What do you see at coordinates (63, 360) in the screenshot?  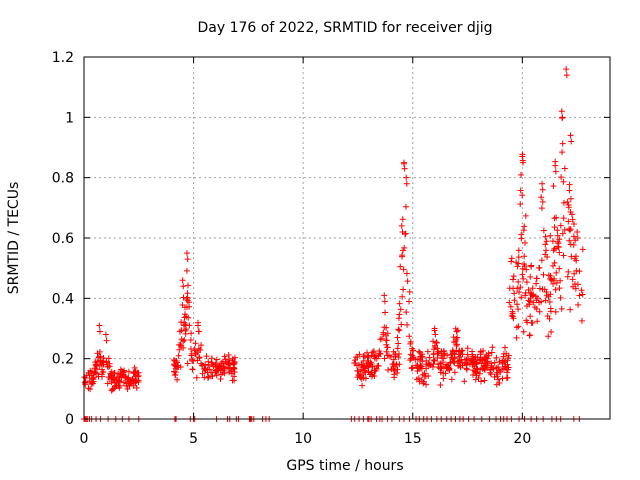 I see `y-tick-label: 0.2` at bounding box center [63, 360].